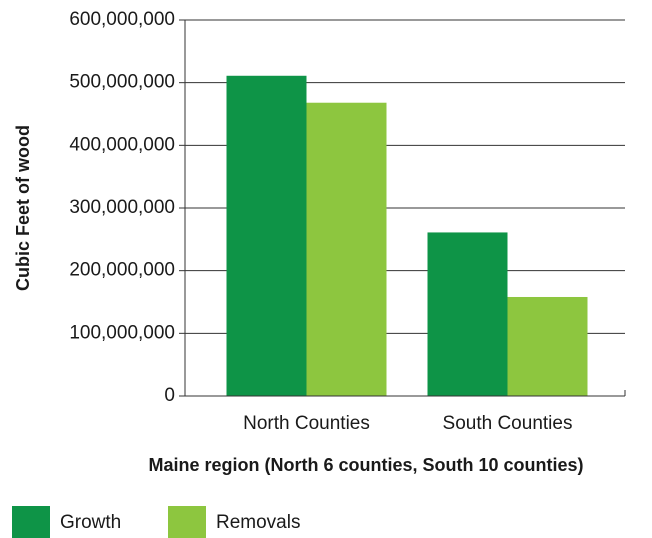  What do you see at coordinates (122, 332) in the screenshot?
I see `y-tick-label: 100,000,000` at bounding box center [122, 332].